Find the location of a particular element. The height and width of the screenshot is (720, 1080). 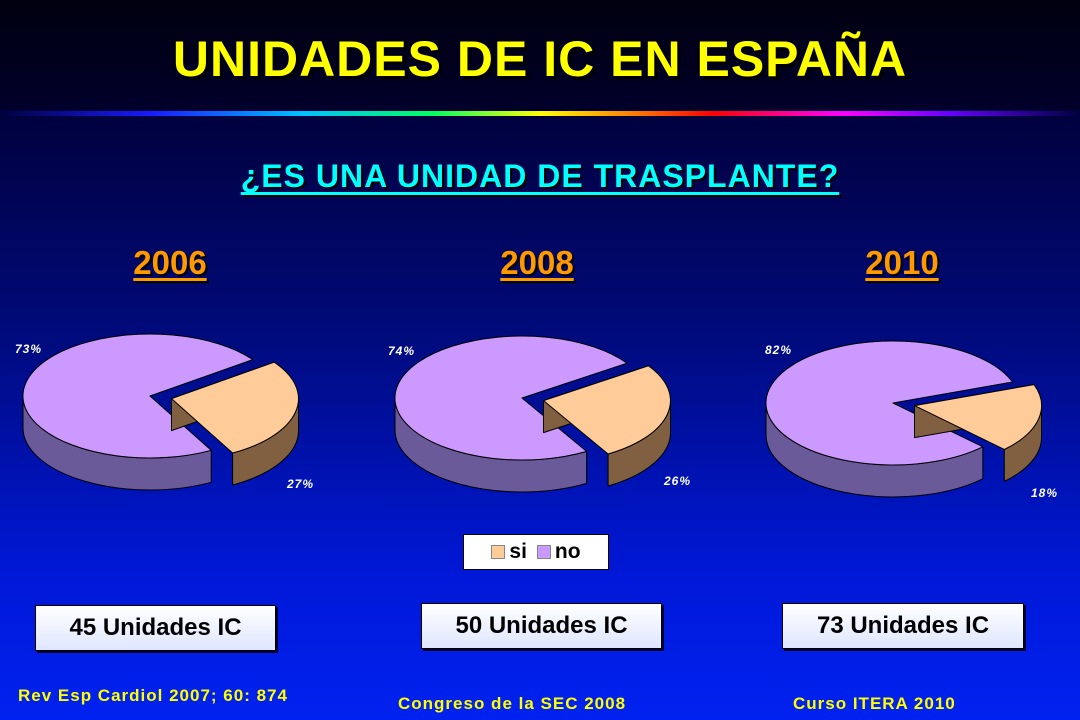

pie-slice-no-2008 is located at coordinates (511, 414).